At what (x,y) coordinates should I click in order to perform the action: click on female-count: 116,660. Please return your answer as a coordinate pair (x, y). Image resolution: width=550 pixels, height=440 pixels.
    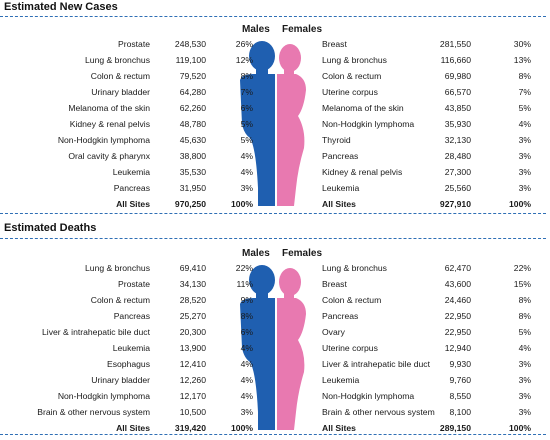
    Looking at the image, I should click on (455, 60).